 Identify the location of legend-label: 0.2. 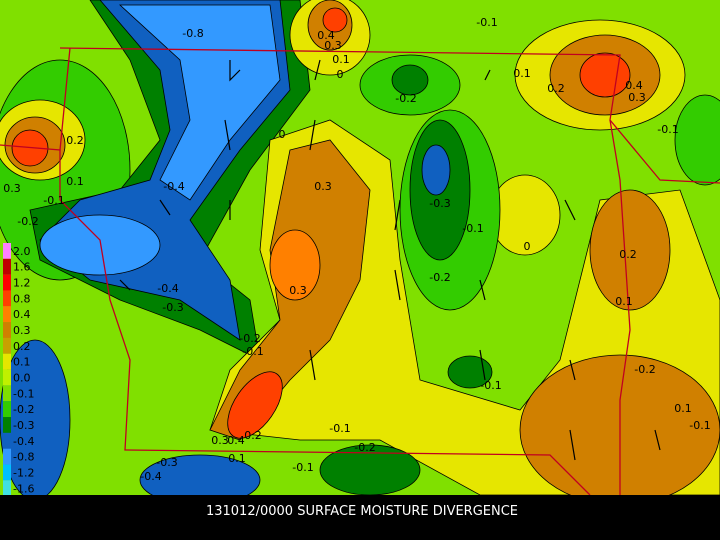
(22, 346).